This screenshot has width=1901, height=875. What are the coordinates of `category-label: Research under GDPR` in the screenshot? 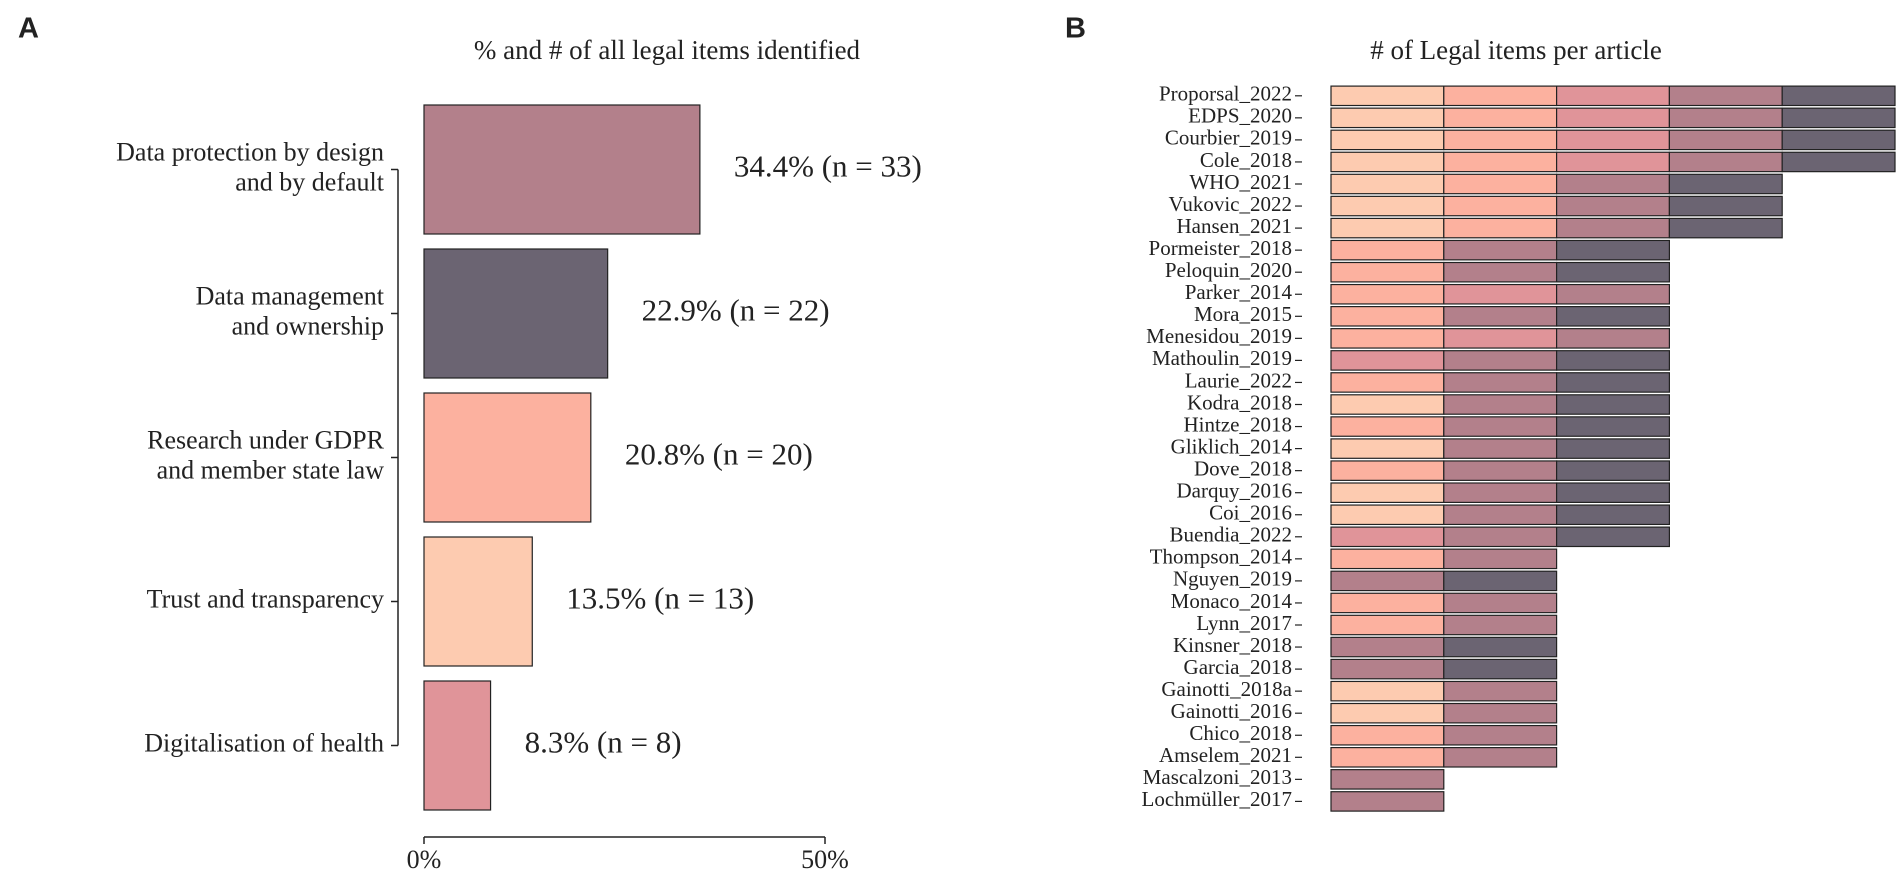 It's located at (265, 439).